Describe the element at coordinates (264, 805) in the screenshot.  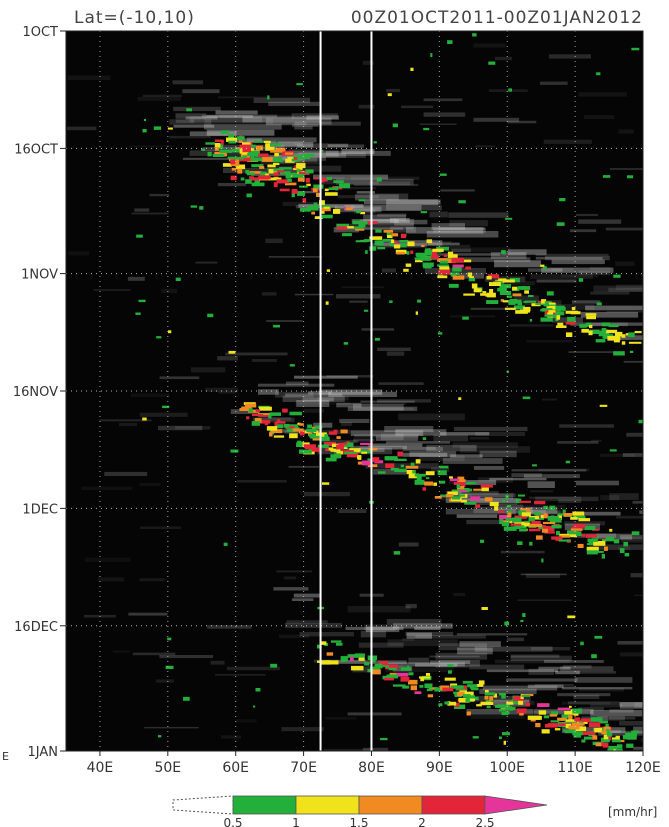
I see `colorbar-segment` at that location.